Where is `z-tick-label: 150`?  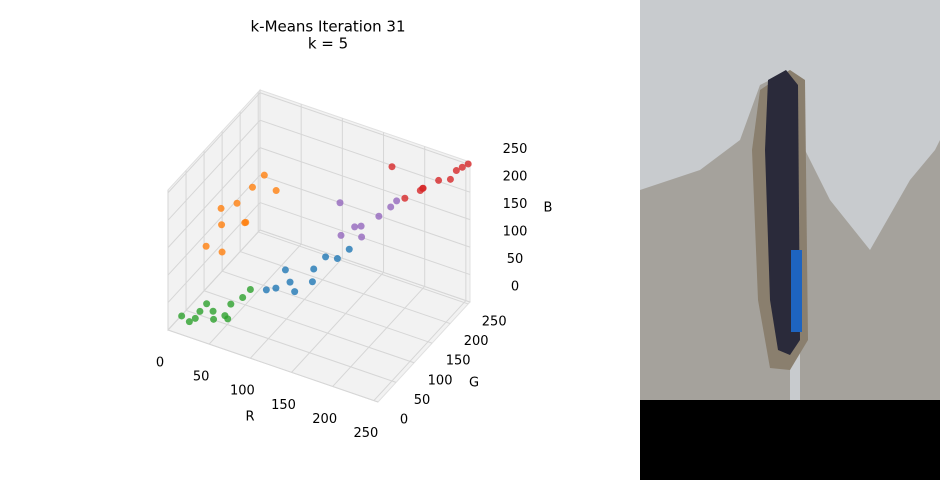
z-tick-label: 150 is located at coordinates (515, 204).